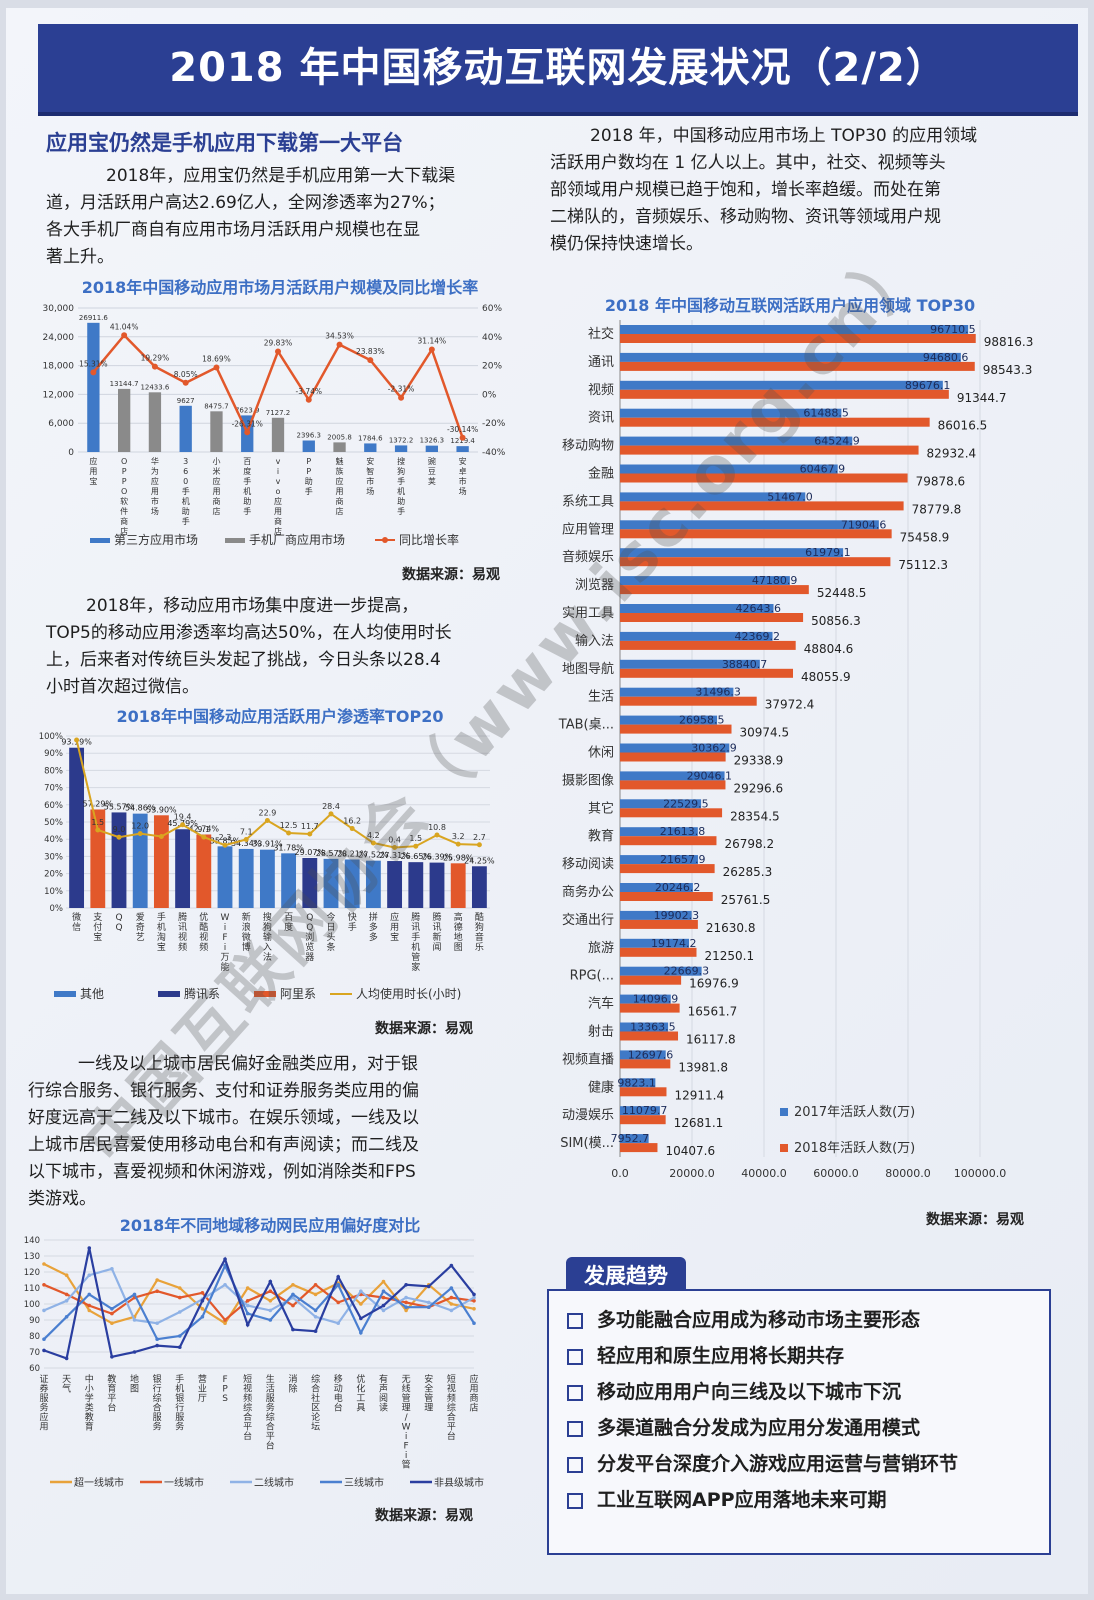 This screenshot has width=1094, height=1600. What do you see at coordinates (745, 190) in the screenshot?
I see `para-line: 部领域用户规模已趋于饱和，增长率趋缓。而处在第` at bounding box center [745, 190].